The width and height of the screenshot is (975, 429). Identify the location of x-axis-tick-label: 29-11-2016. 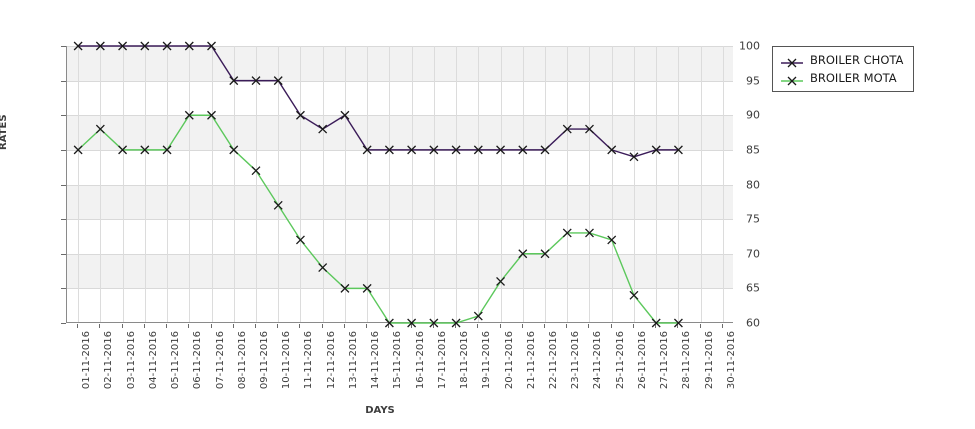
(709, 360).